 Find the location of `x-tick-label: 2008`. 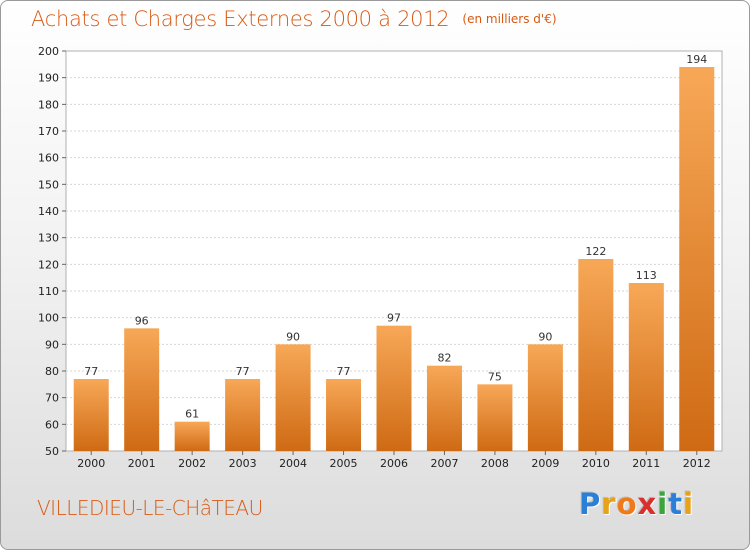

x-tick-label: 2008 is located at coordinates (495, 463).